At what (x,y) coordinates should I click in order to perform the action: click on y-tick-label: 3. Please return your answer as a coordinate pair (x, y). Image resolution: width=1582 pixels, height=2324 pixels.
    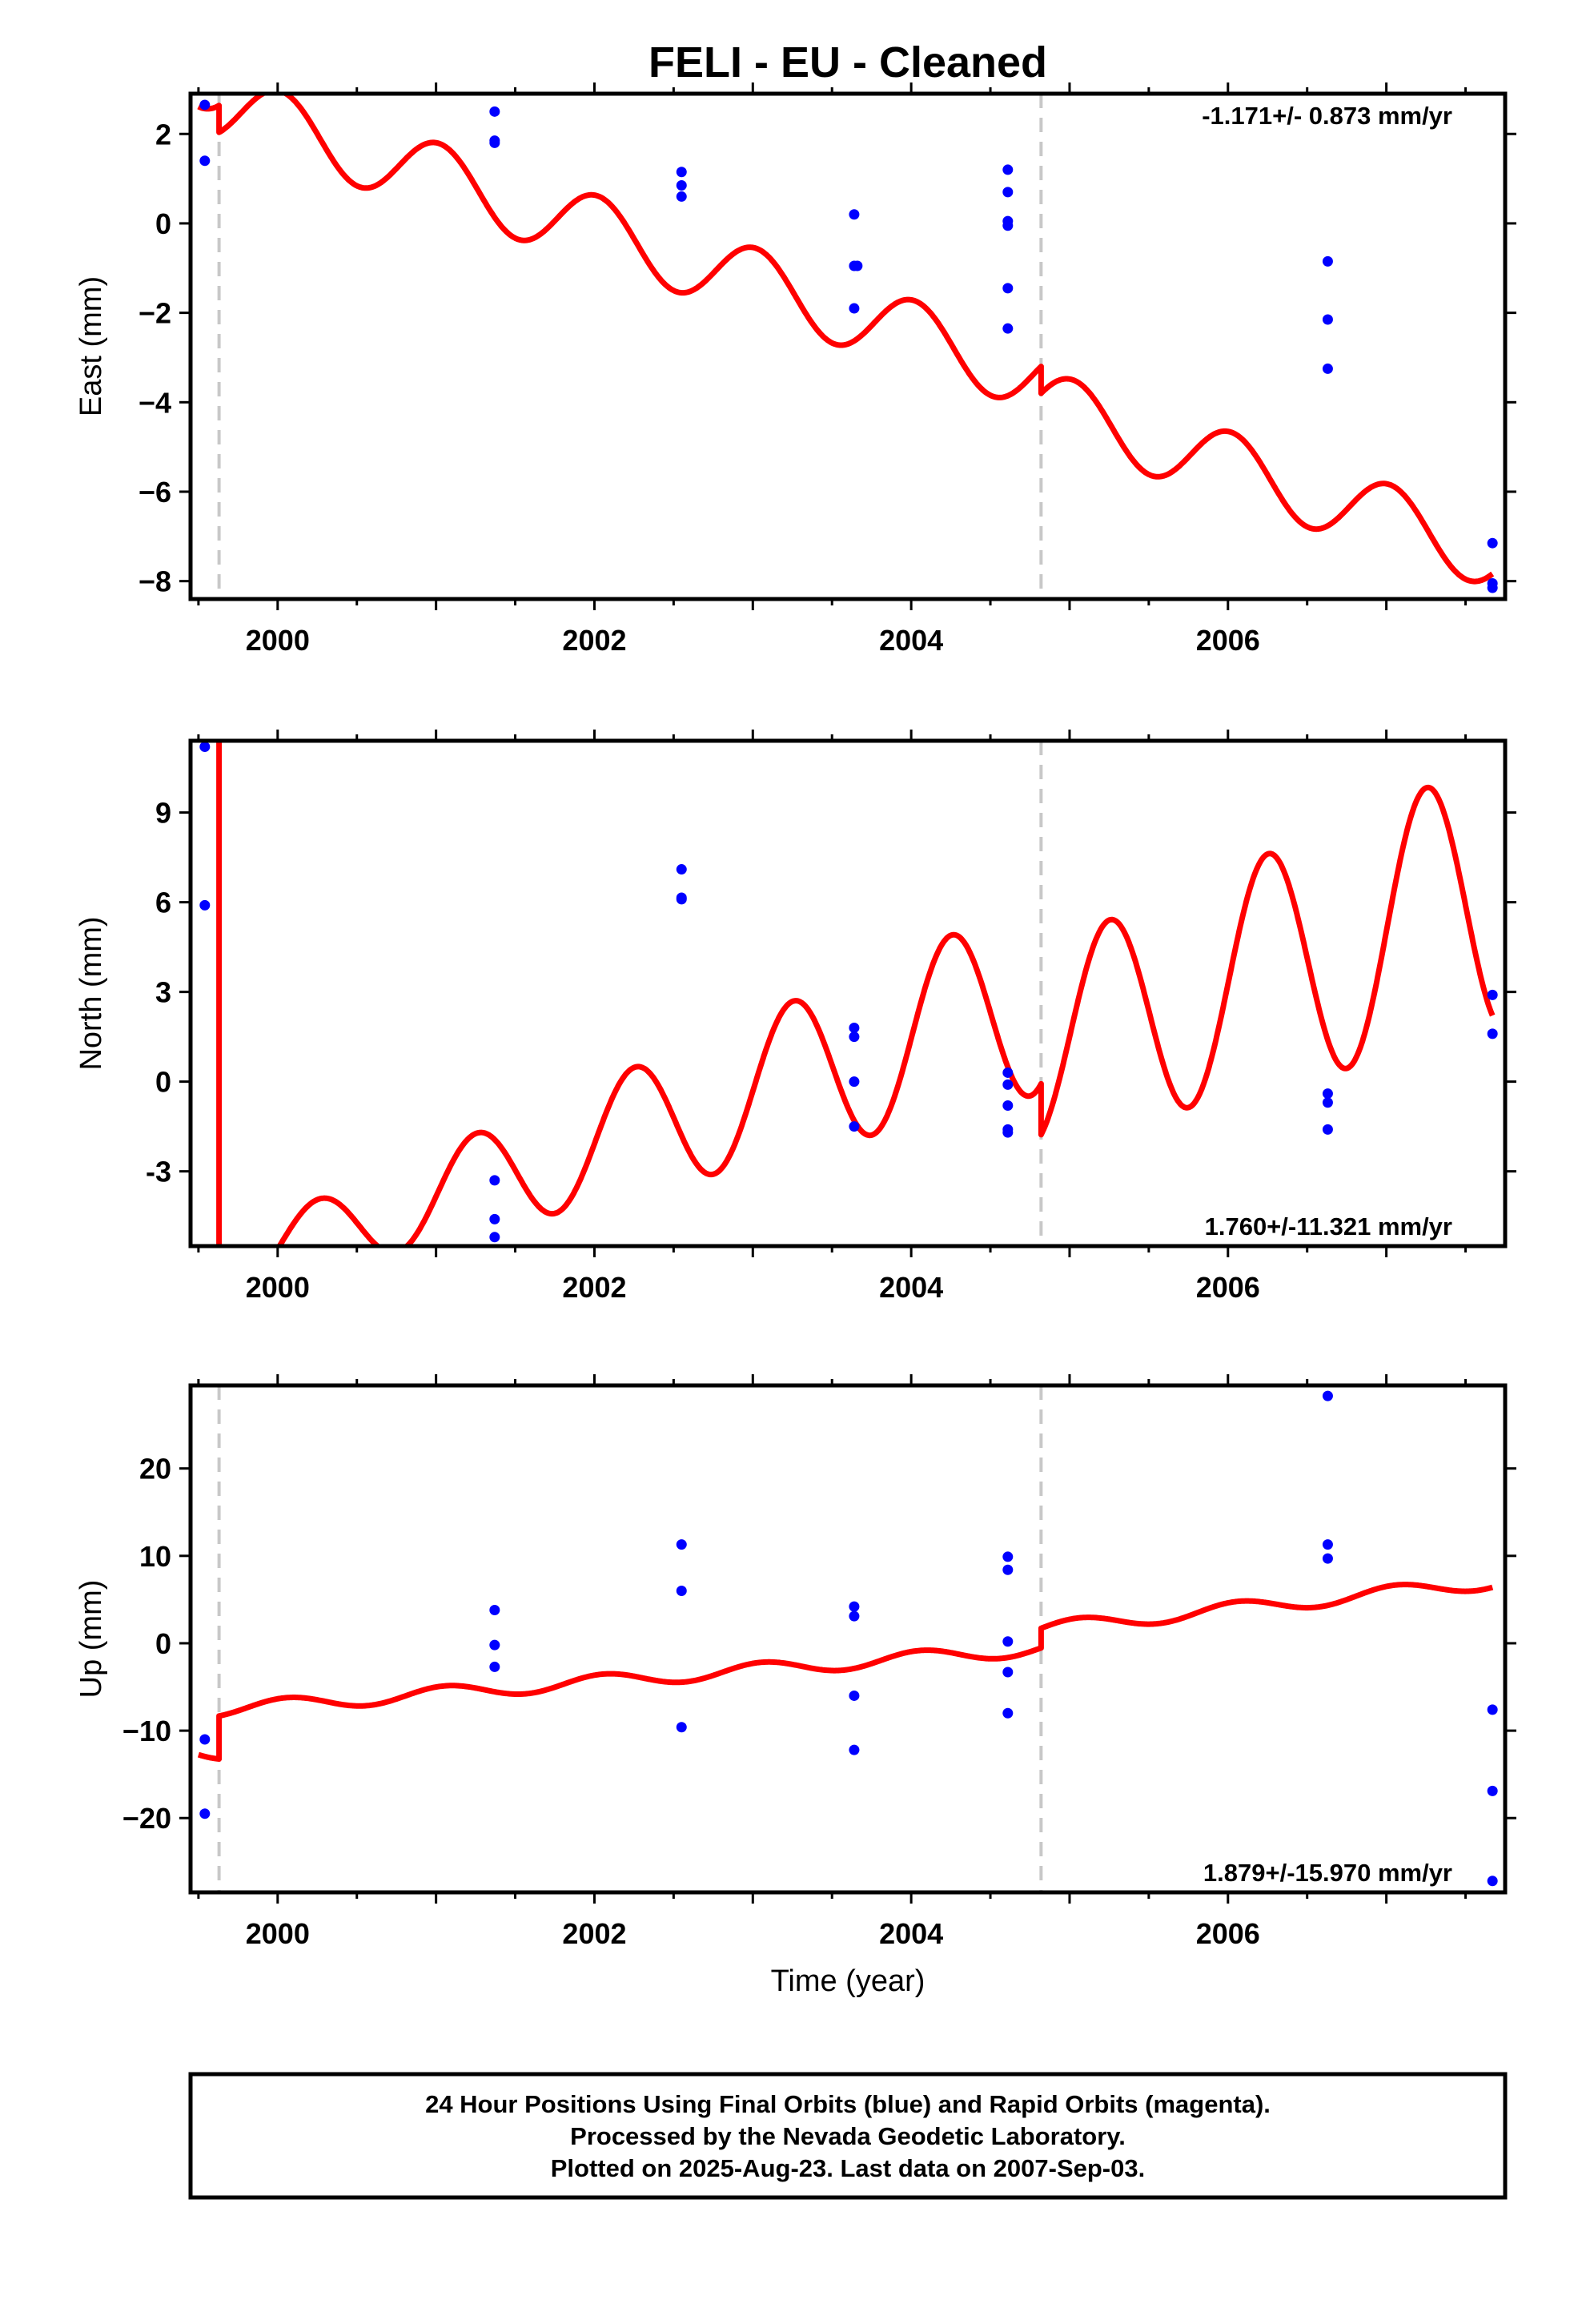
    Looking at the image, I should click on (163, 992).